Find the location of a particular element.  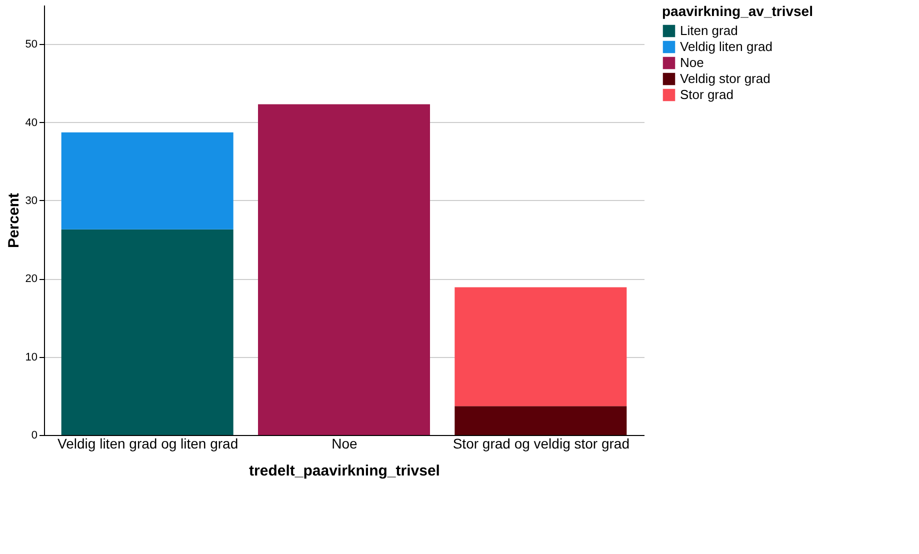

legend-label: Veldig liten grad is located at coordinates (726, 46).